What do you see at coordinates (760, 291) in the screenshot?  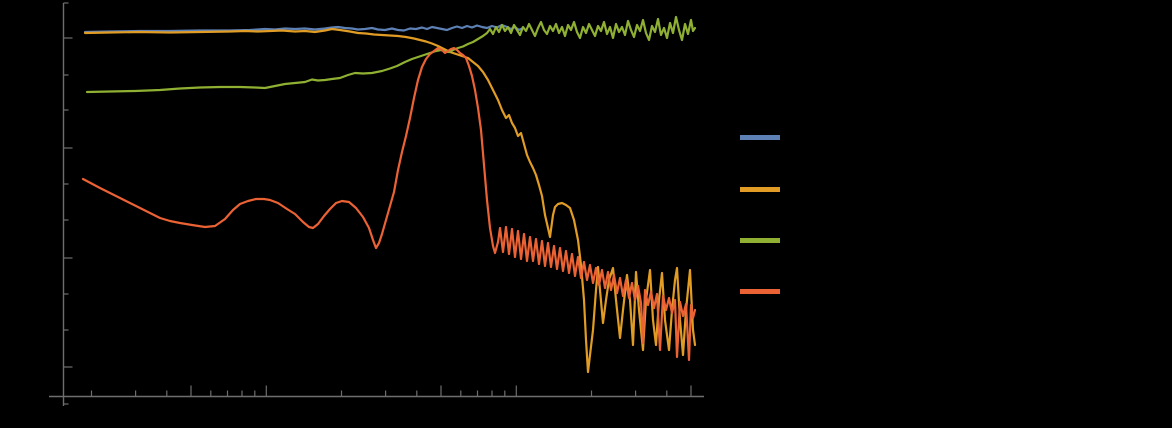 I see `legend-item-4-swatch` at bounding box center [760, 291].